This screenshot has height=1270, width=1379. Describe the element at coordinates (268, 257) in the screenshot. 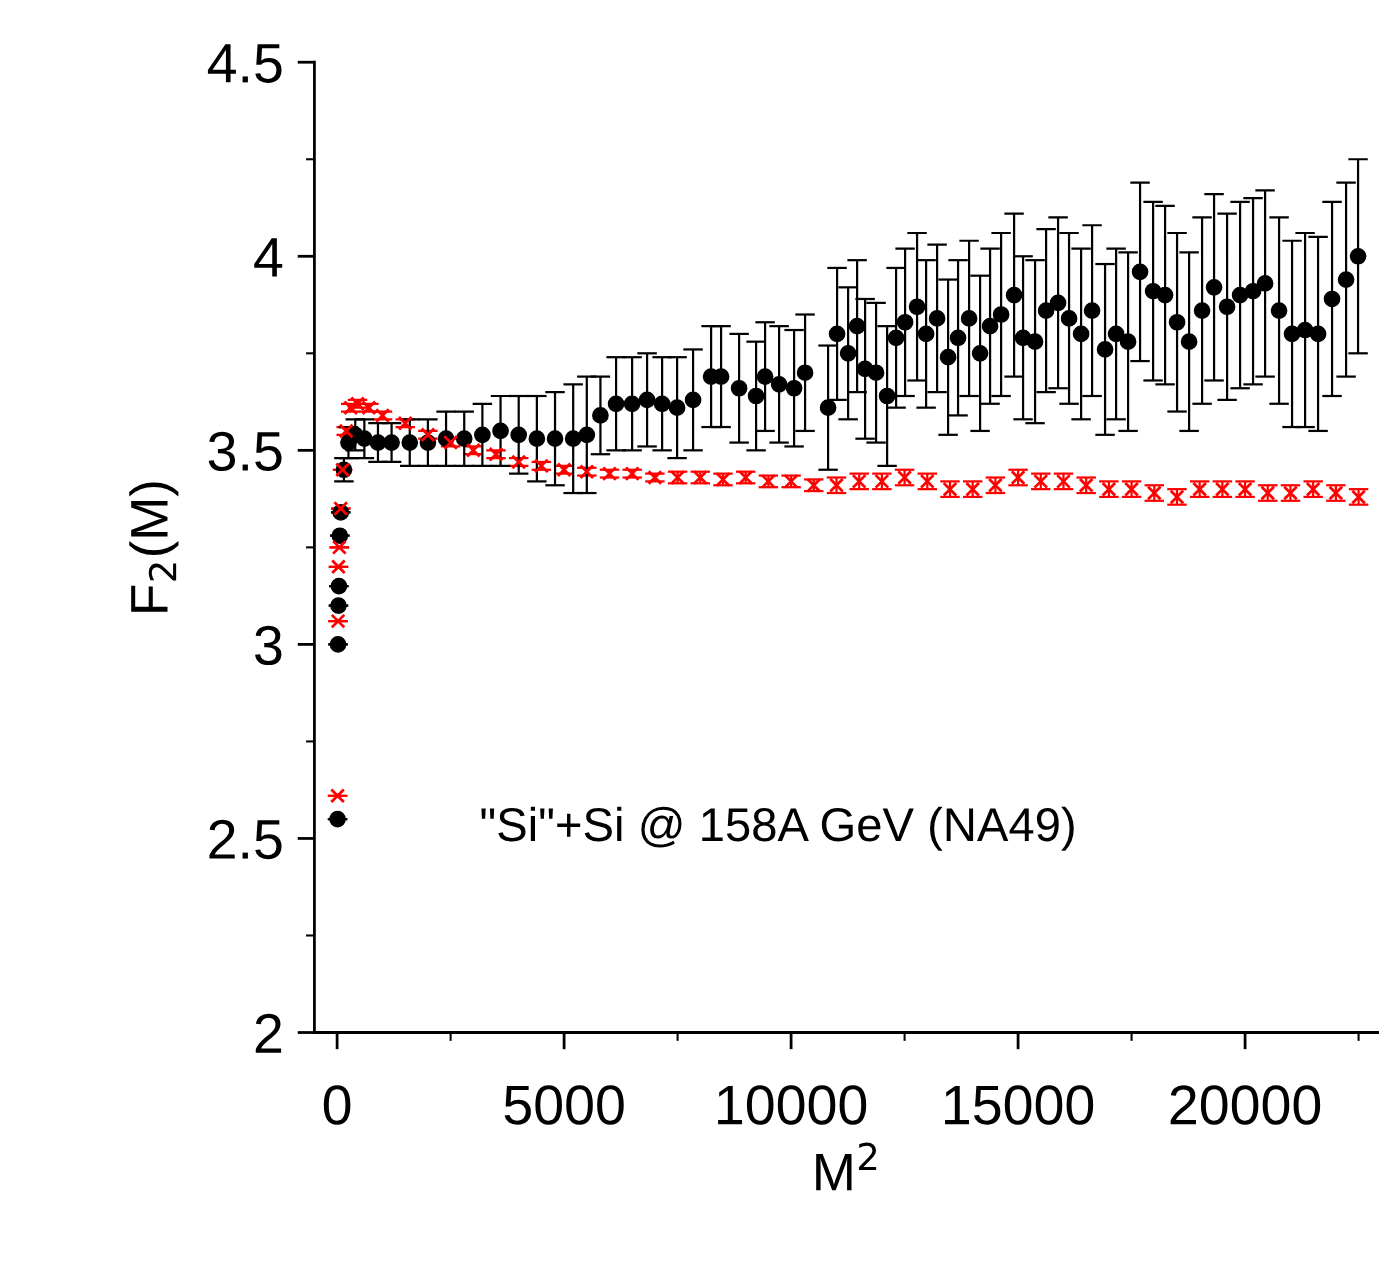

I see `y-tick-label: 4` at that location.